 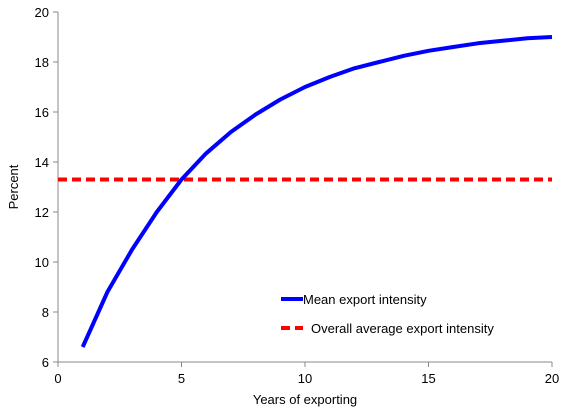 I want to click on legend-label-overall-average: Overall average export intensity, so click(x=402, y=328).